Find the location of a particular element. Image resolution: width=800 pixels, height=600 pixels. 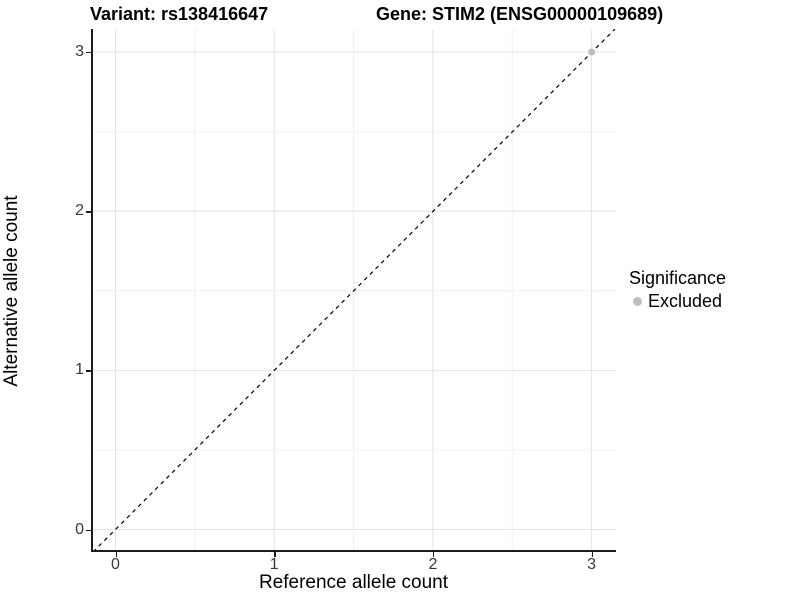

y-axis-title: Alternative allele count is located at coordinates (11, 291).